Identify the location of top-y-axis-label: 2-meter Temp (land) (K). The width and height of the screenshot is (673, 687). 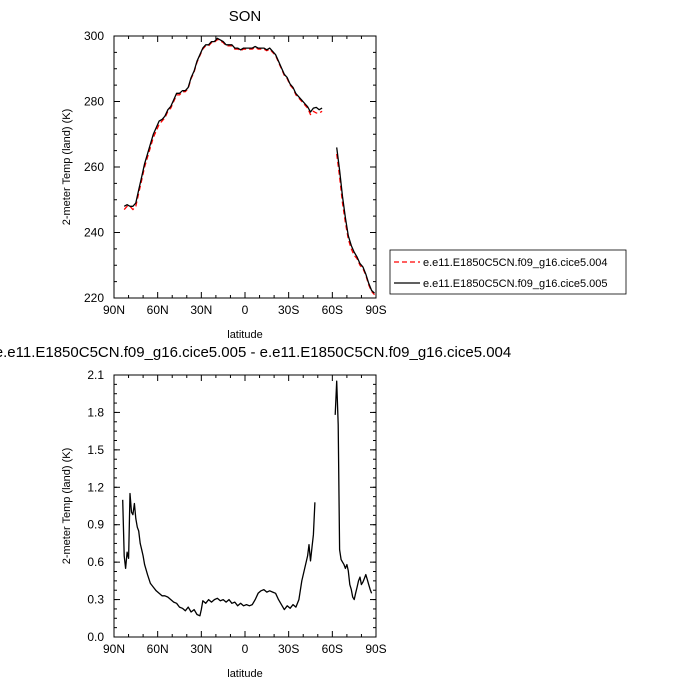
(67, 167).